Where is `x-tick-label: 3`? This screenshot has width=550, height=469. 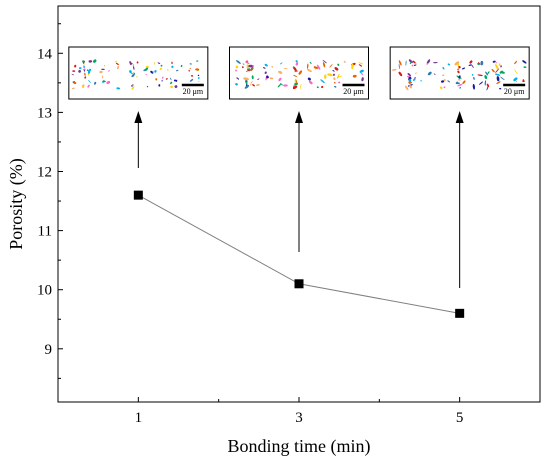 x-tick-label: 3 is located at coordinates (299, 418).